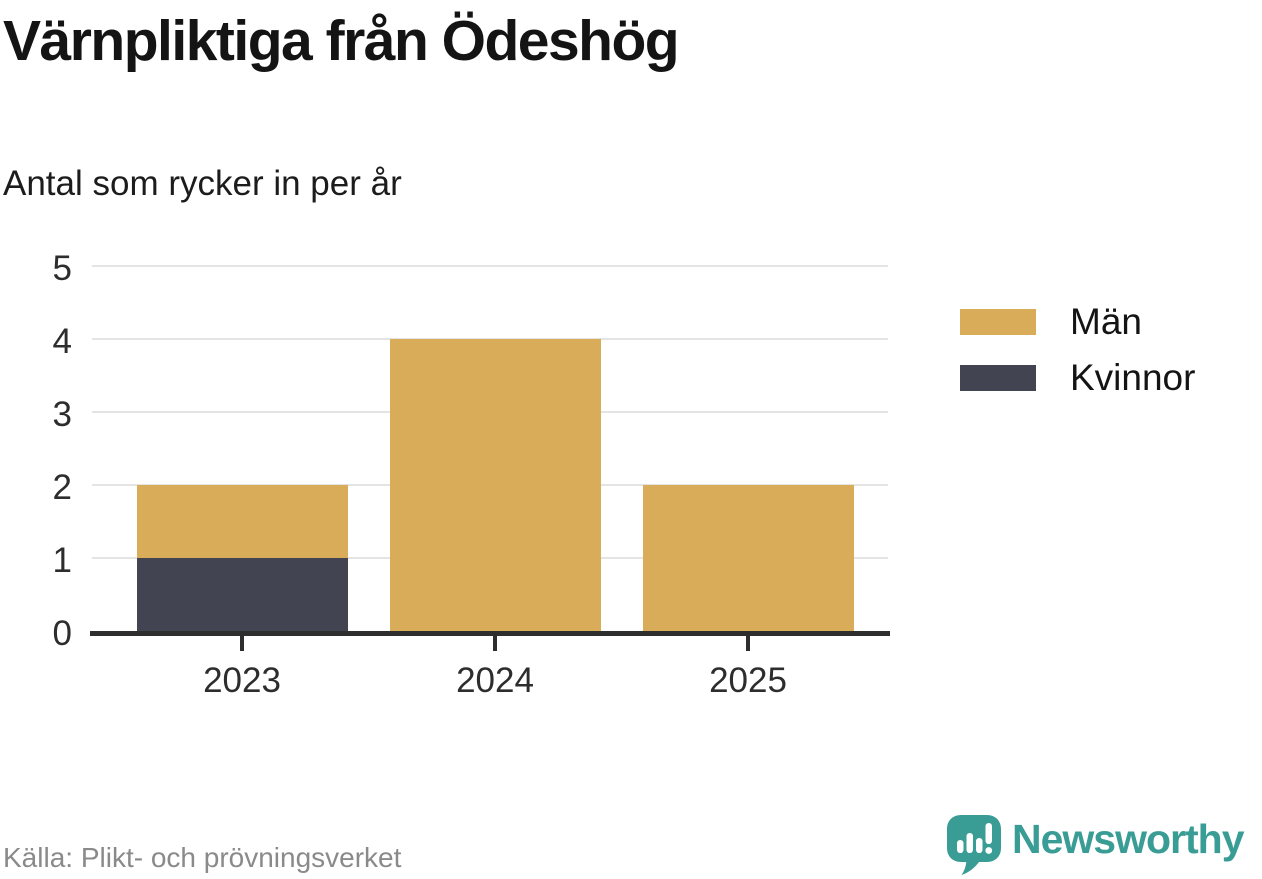 The width and height of the screenshot is (1262, 879). What do you see at coordinates (202, 183) in the screenshot?
I see `chart-subtitle: Antal som rycker in per år` at bounding box center [202, 183].